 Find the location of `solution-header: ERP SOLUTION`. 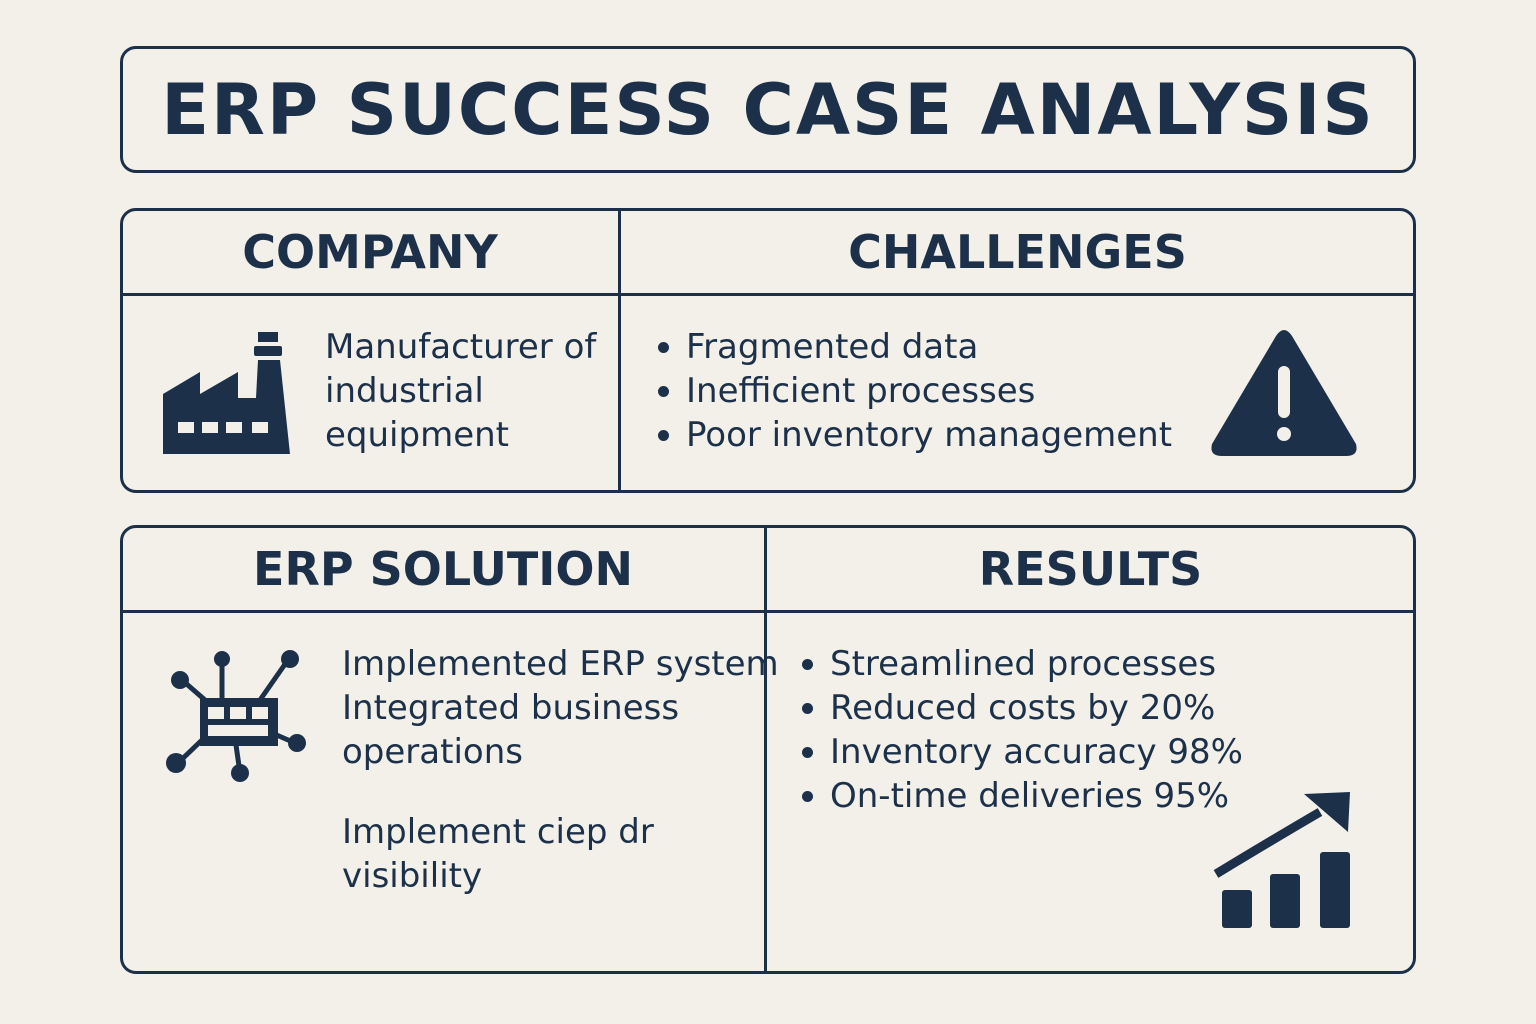

solution-header: ERP SOLUTION is located at coordinates (443, 568).